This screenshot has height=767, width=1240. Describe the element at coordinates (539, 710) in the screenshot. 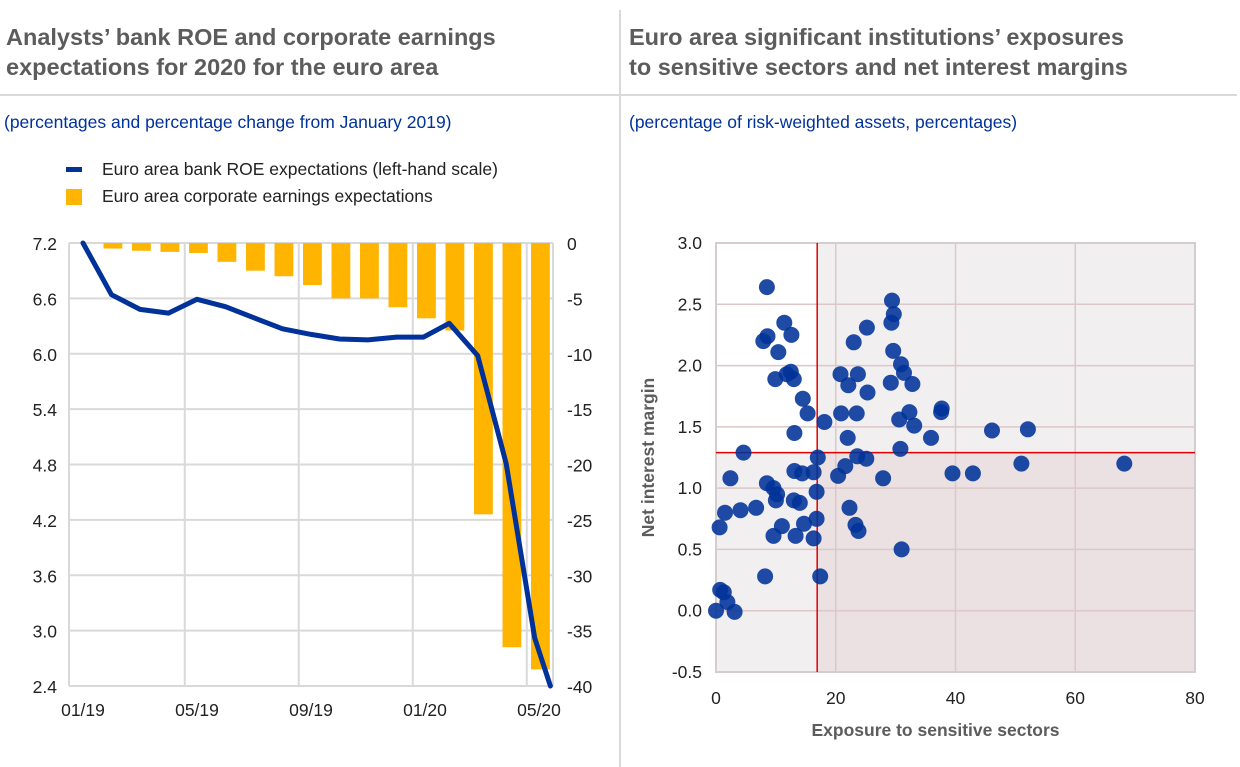

I see `x-axis-tick-label: 05/20` at that location.